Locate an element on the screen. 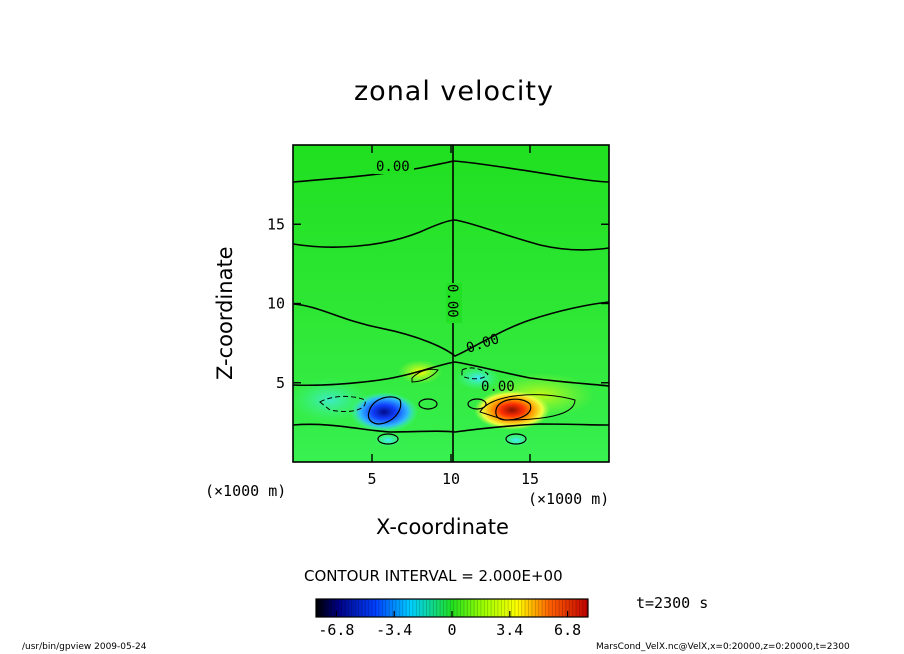 Image resolution: width=904 pixels, height=654 pixels. colorbar-ticks: -6.8 -3.4 0 3.4 6.8 is located at coordinates (449, 625).